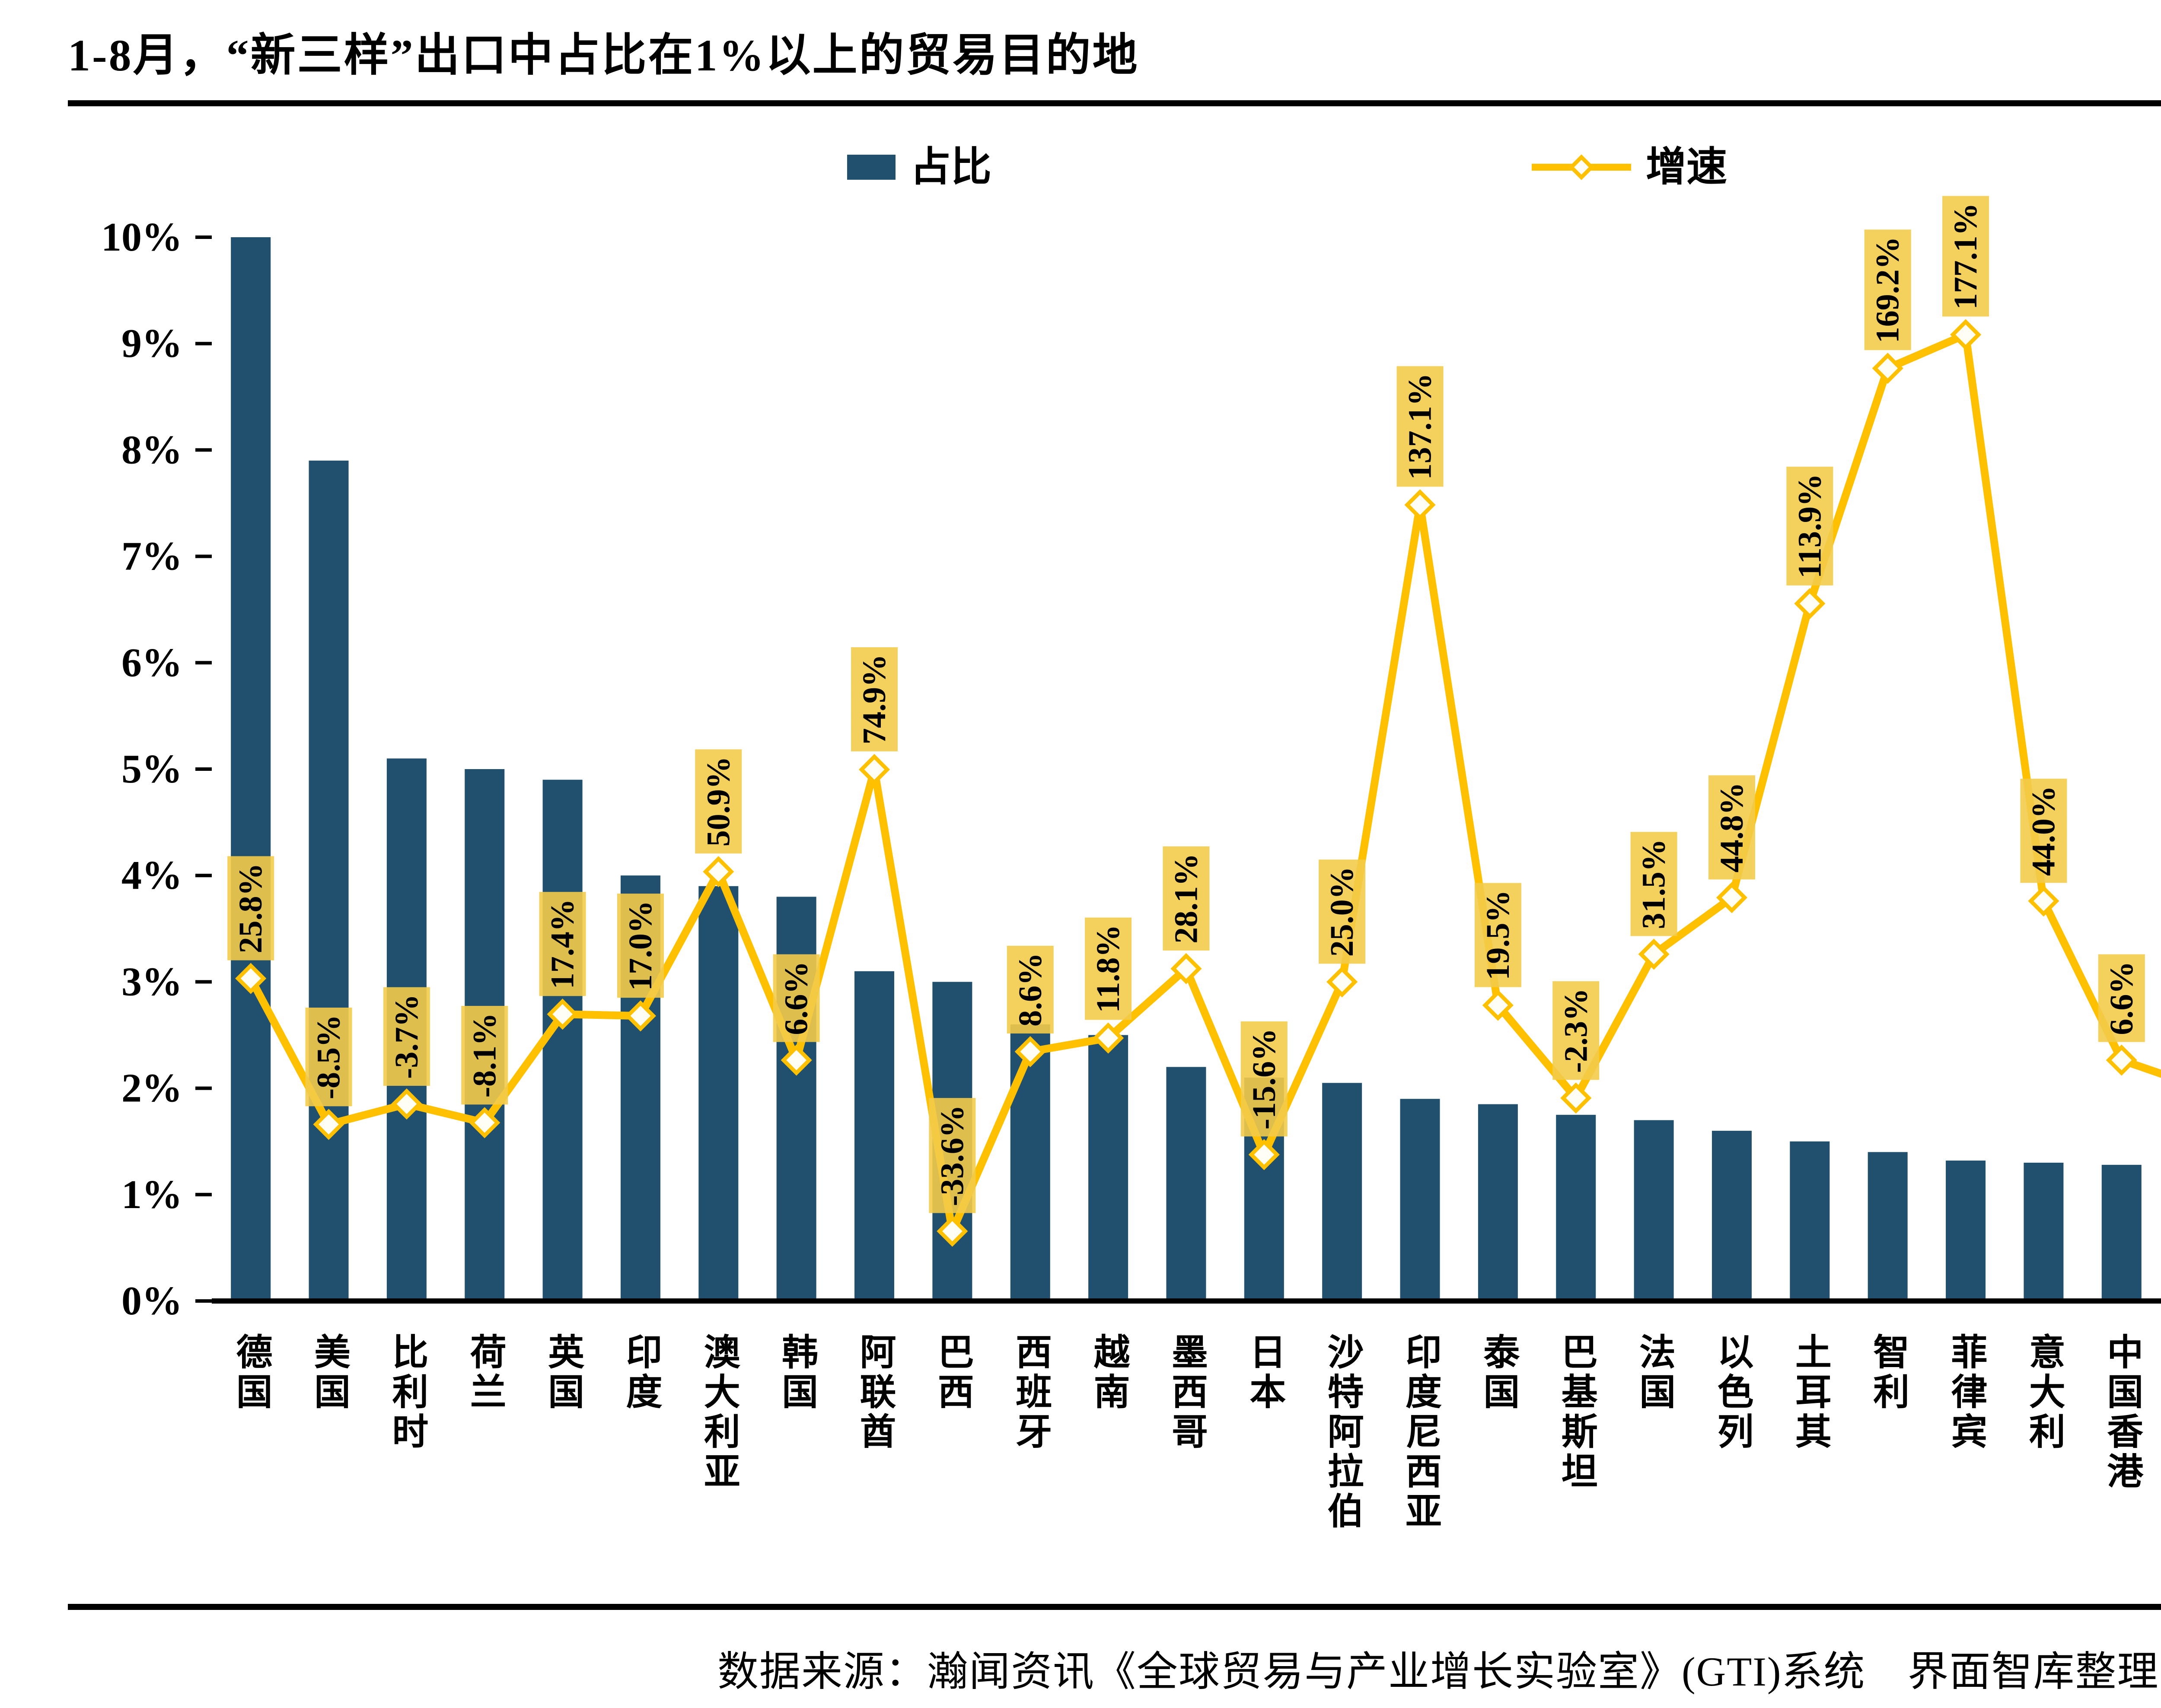 The height and width of the screenshot is (1708, 2161). Describe the element at coordinates (1438, 1672) in the screenshot. I see `source-note: 数据来源：瀚闻资讯《全球贸易与产业增长实验室》(GTI)系统 界面智库整理` at that location.